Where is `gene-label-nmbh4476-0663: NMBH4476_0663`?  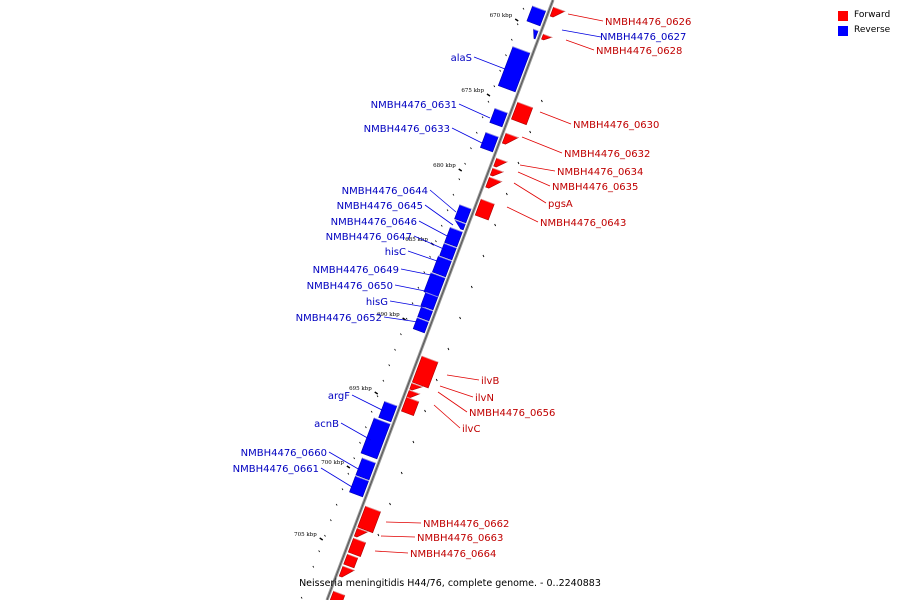
gene-label-nmbh4476-0663: NMBH4476_0663 is located at coordinates (460, 538).